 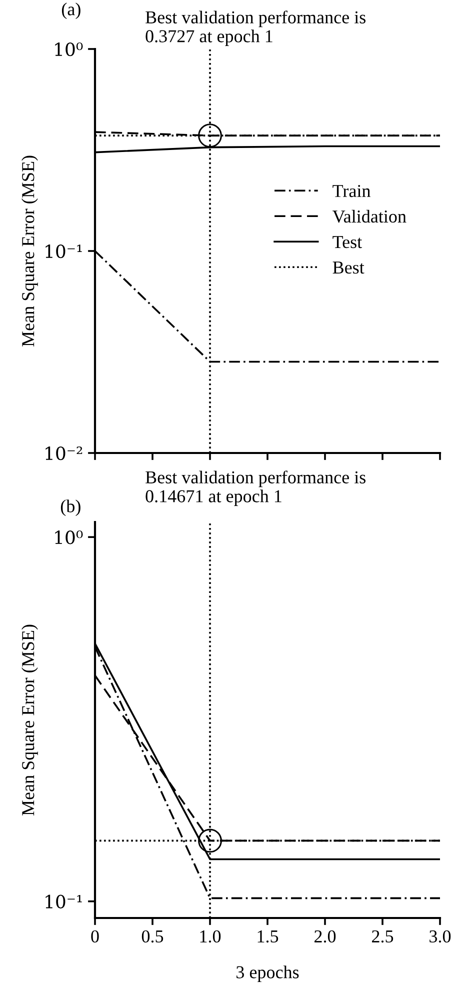 What do you see at coordinates (153, 936) in the screenshot?
I see `x-tick-label: 0.5` at bounding box center [153, 936].